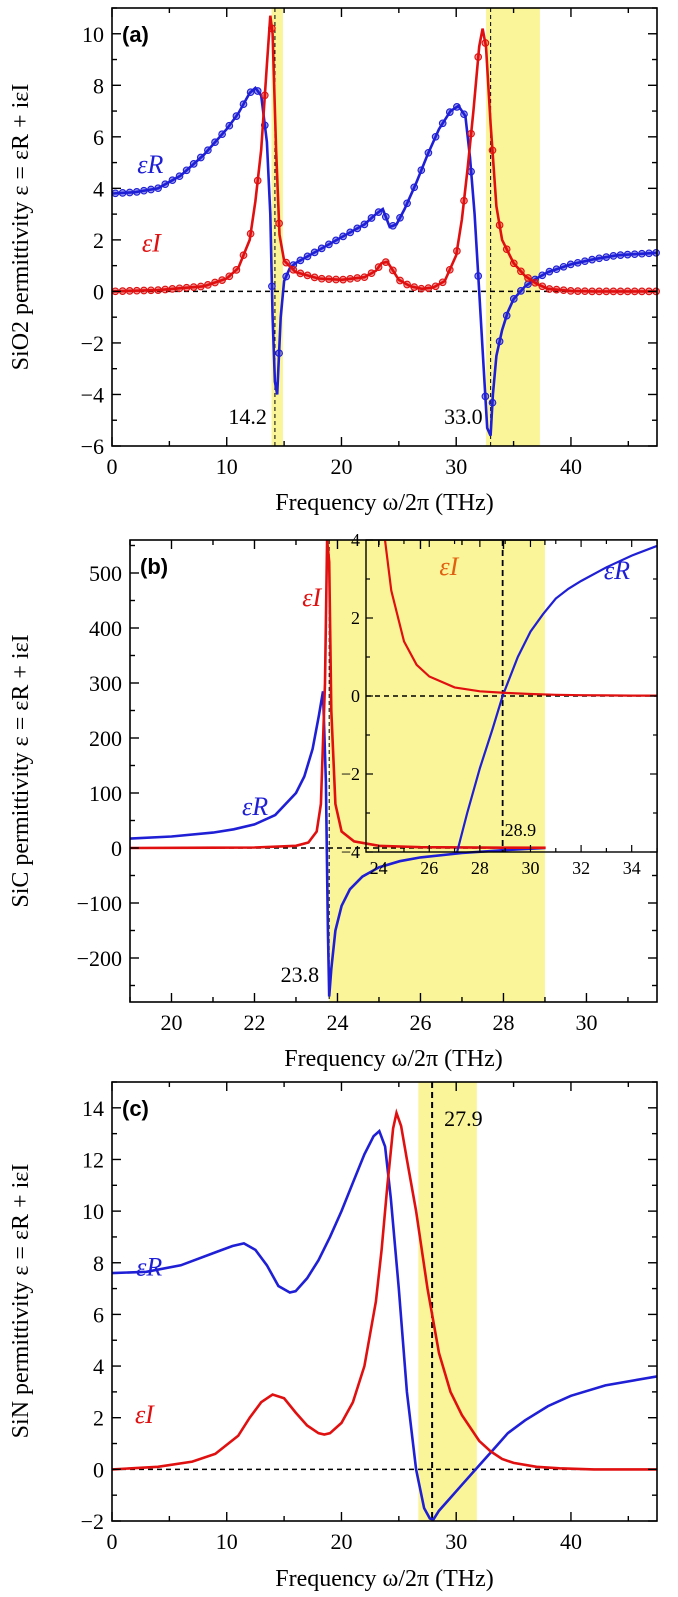 The image size is (678, 1597). I want to click on y-tick-label: 2, so click(98, 1418).